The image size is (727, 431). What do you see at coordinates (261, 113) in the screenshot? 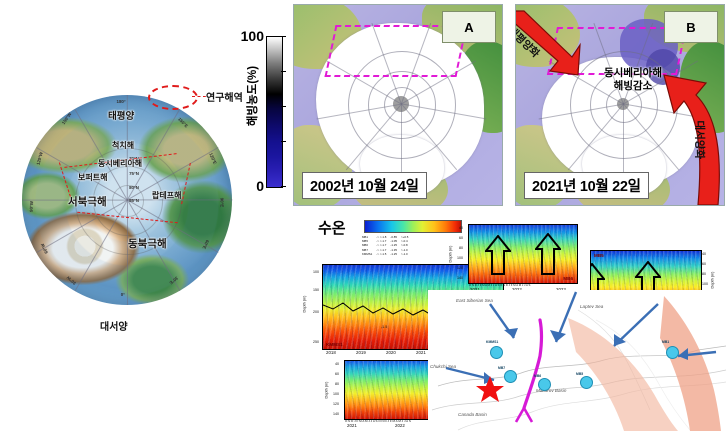
I see `sea-ice-concentration-colorbar: 100 0 해빙농도(%)` at bounding box center [261, 113].